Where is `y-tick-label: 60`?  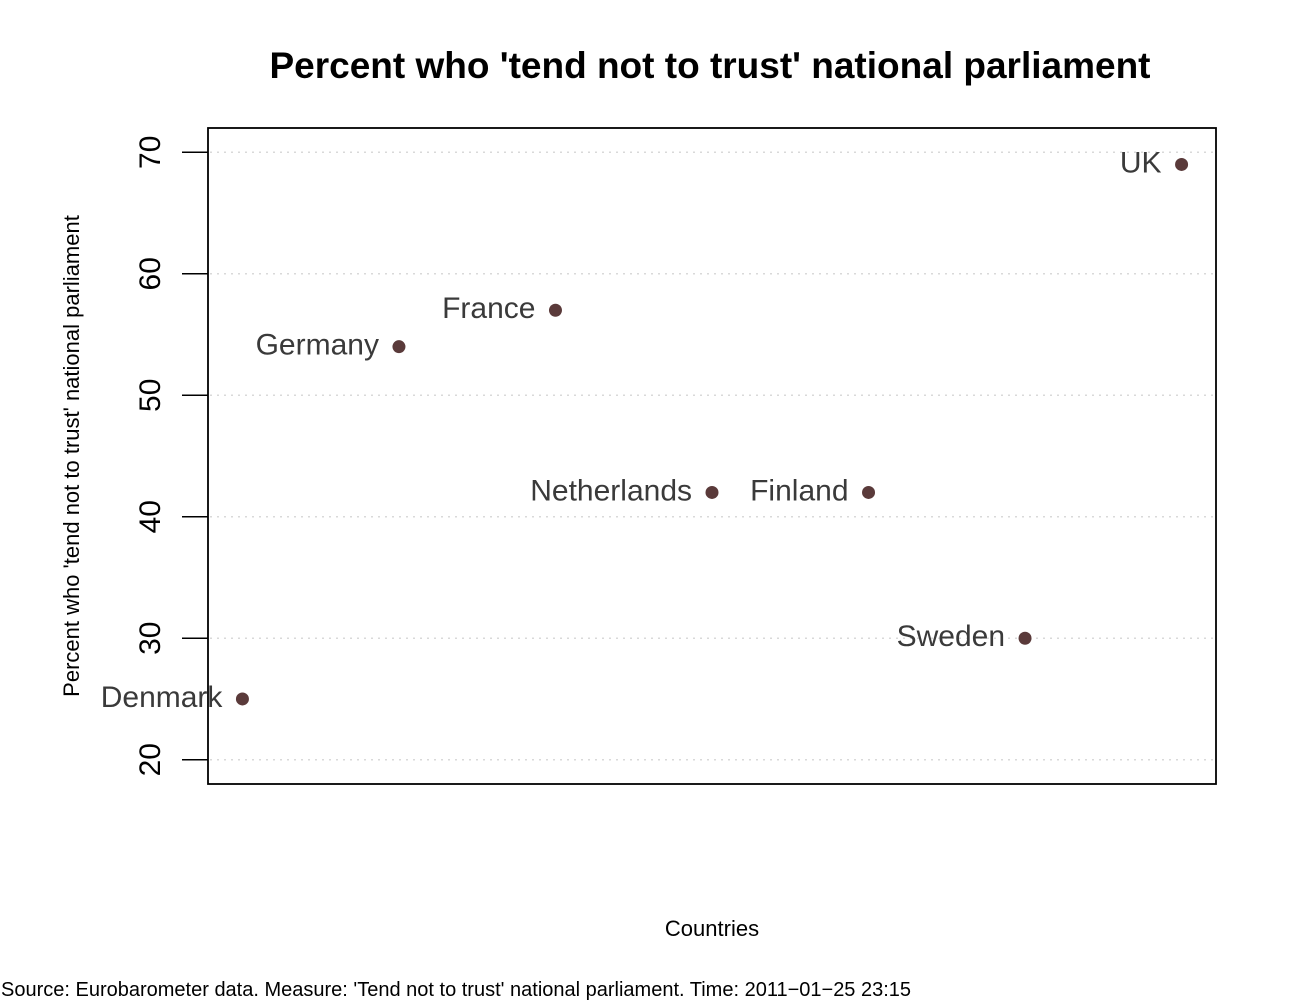 y-tick-label: 60 is located at coordinates (150, 273).